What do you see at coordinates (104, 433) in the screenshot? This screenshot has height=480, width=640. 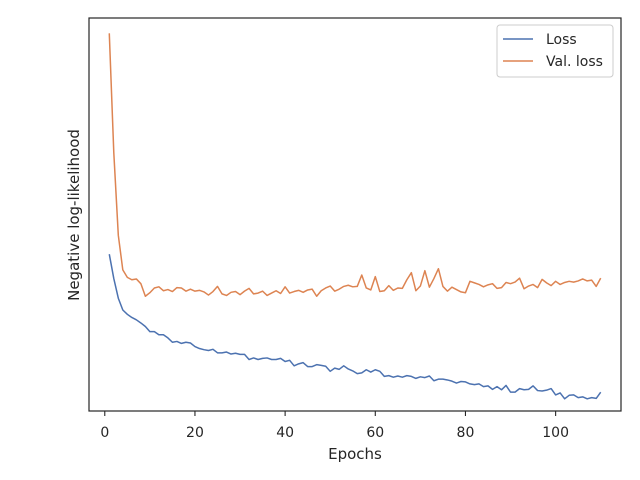 I see `x-tick-label: 0` at bounding box center [104, 433].